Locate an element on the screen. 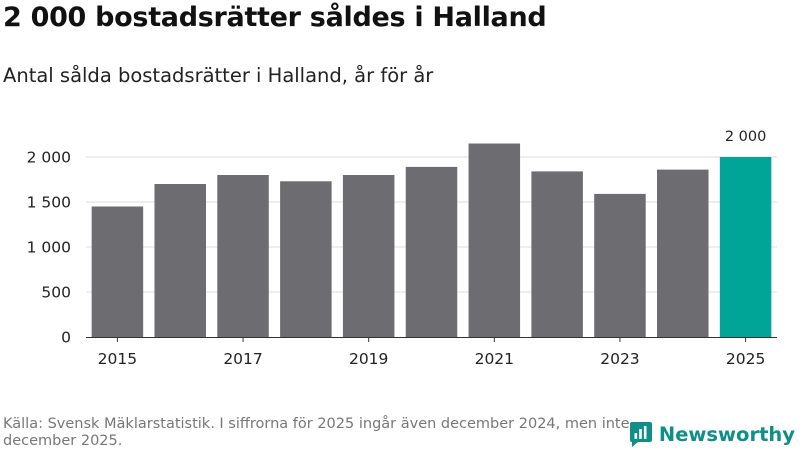 The width and height of the screenshot is (800, 450). y-tick-label: 0 is located at coordinates (66, 338).